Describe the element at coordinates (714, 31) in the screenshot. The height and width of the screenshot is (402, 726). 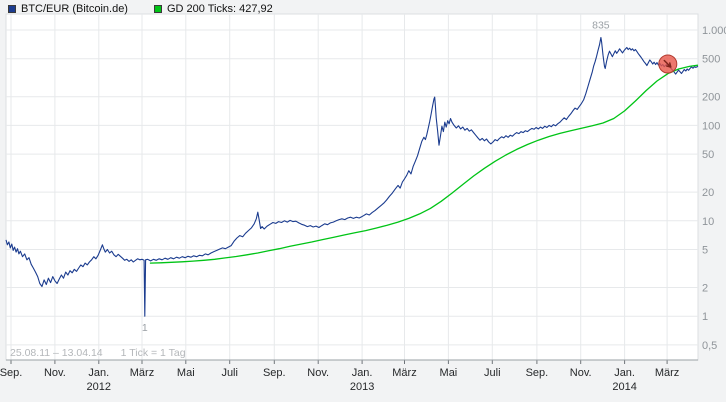
I see `y-axis-label: 1.000` at that location.